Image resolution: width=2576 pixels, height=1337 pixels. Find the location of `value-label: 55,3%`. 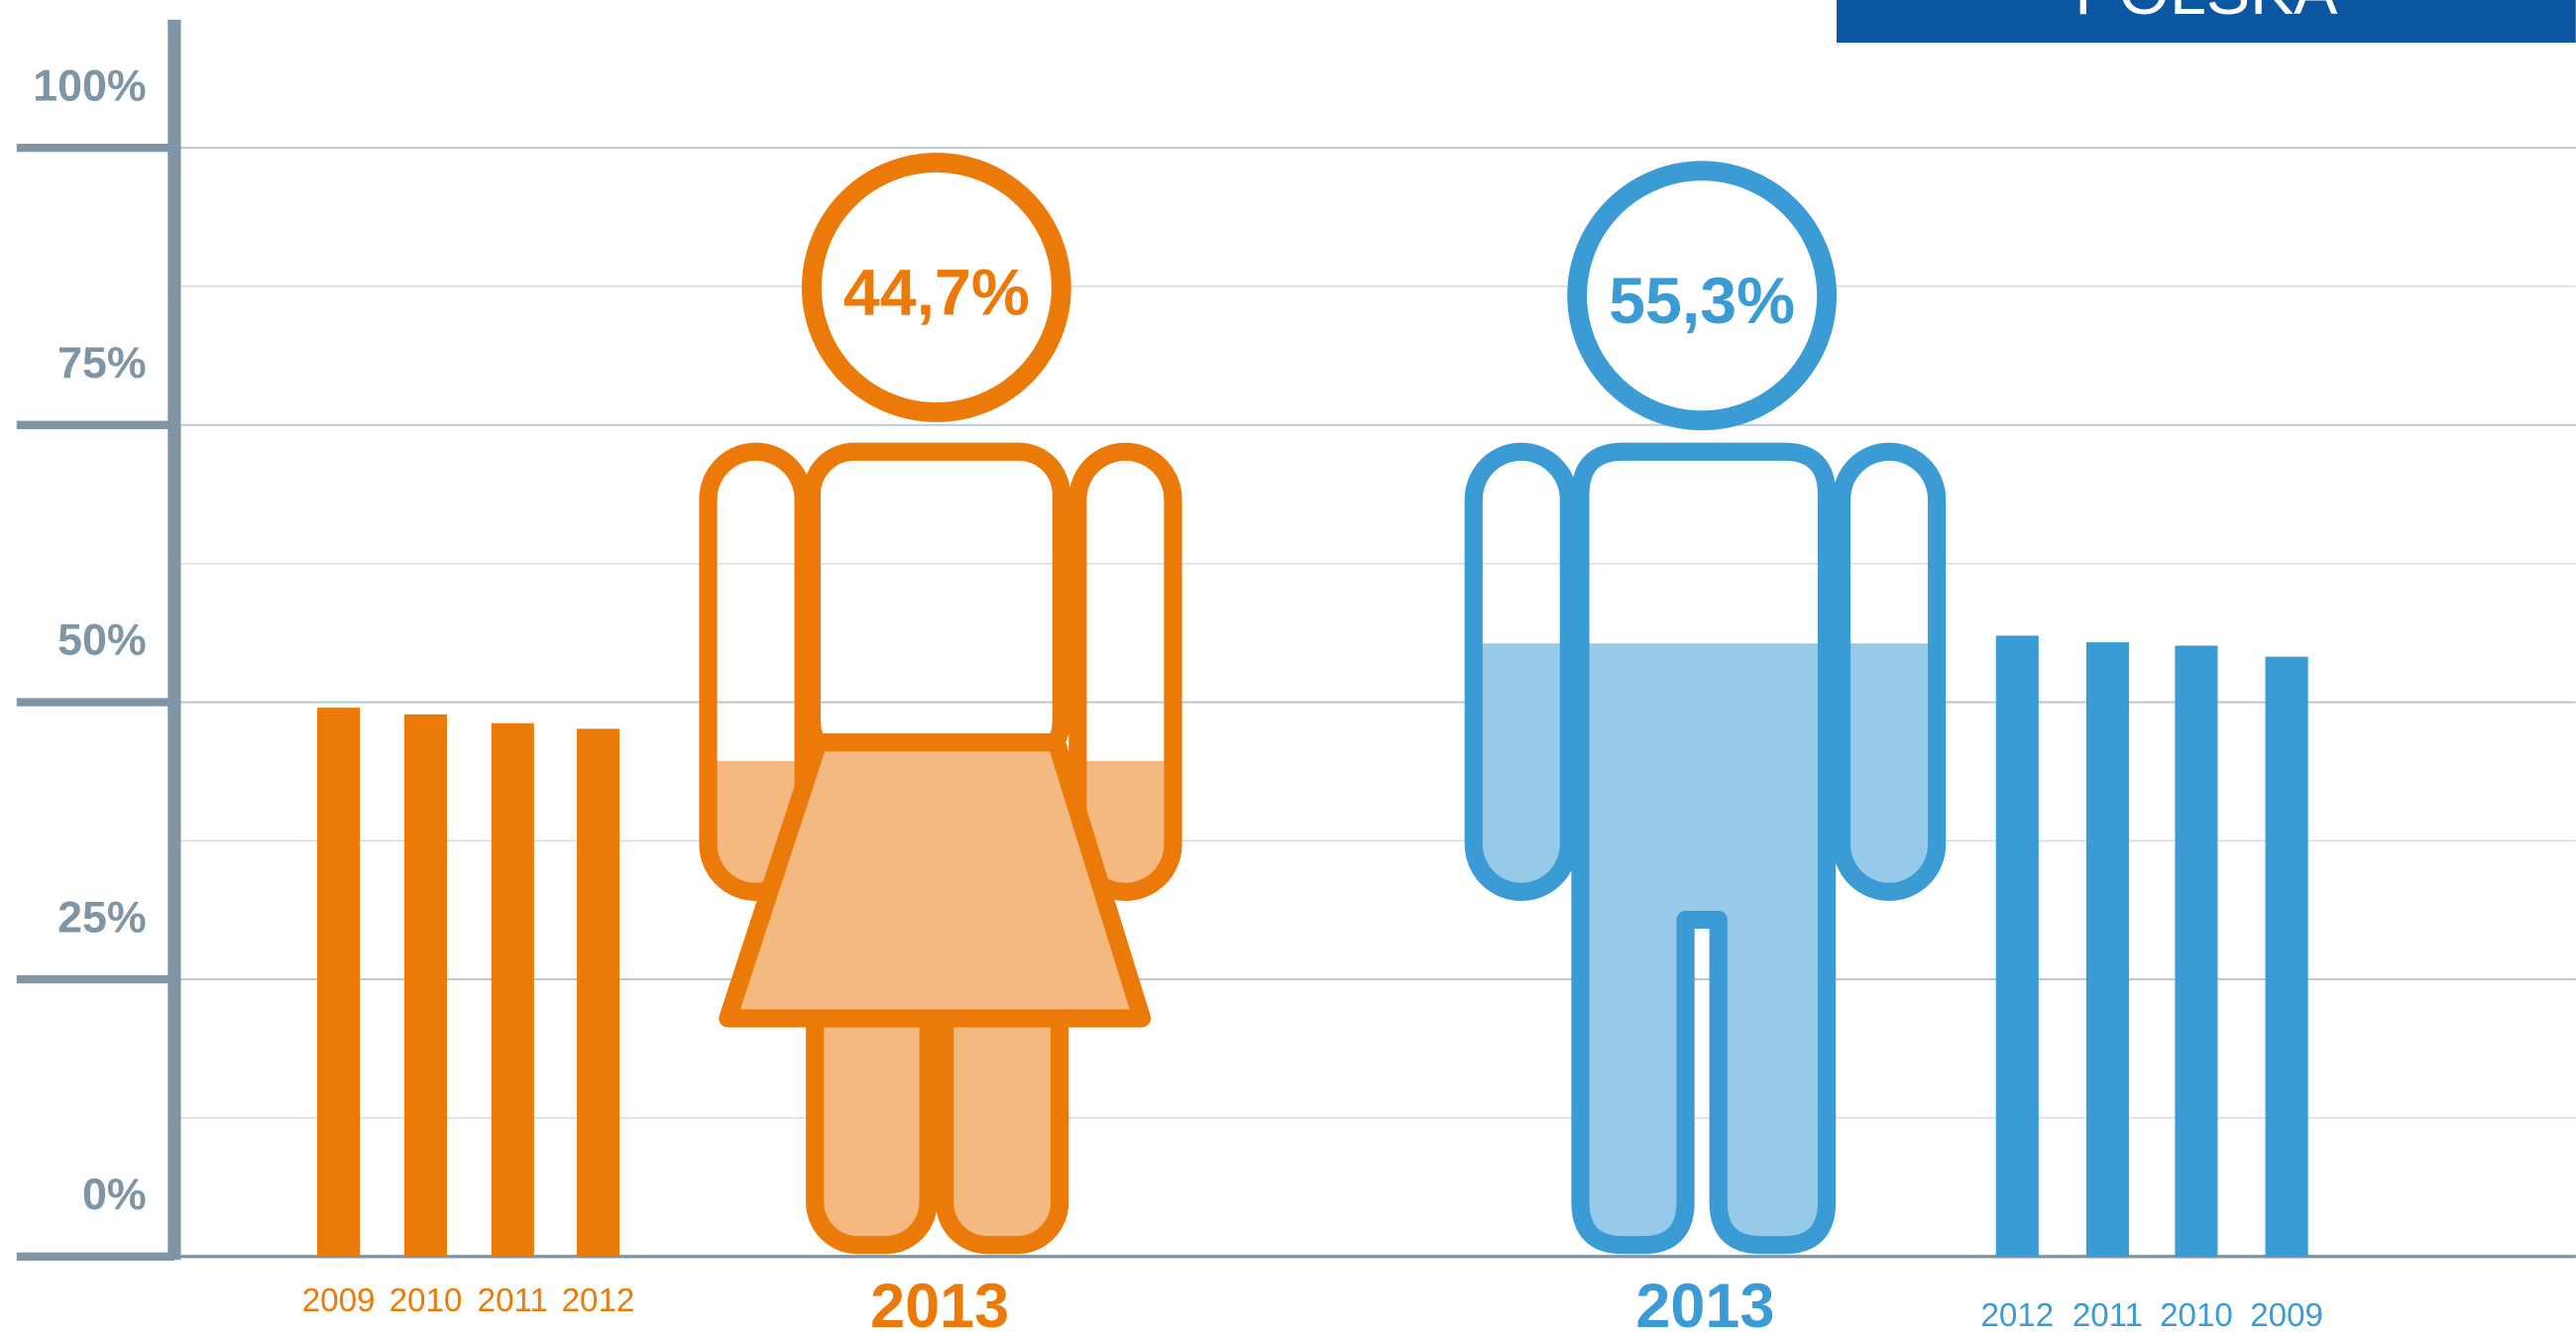

value-label: 55,3% is located at coordinates (1702, 301).